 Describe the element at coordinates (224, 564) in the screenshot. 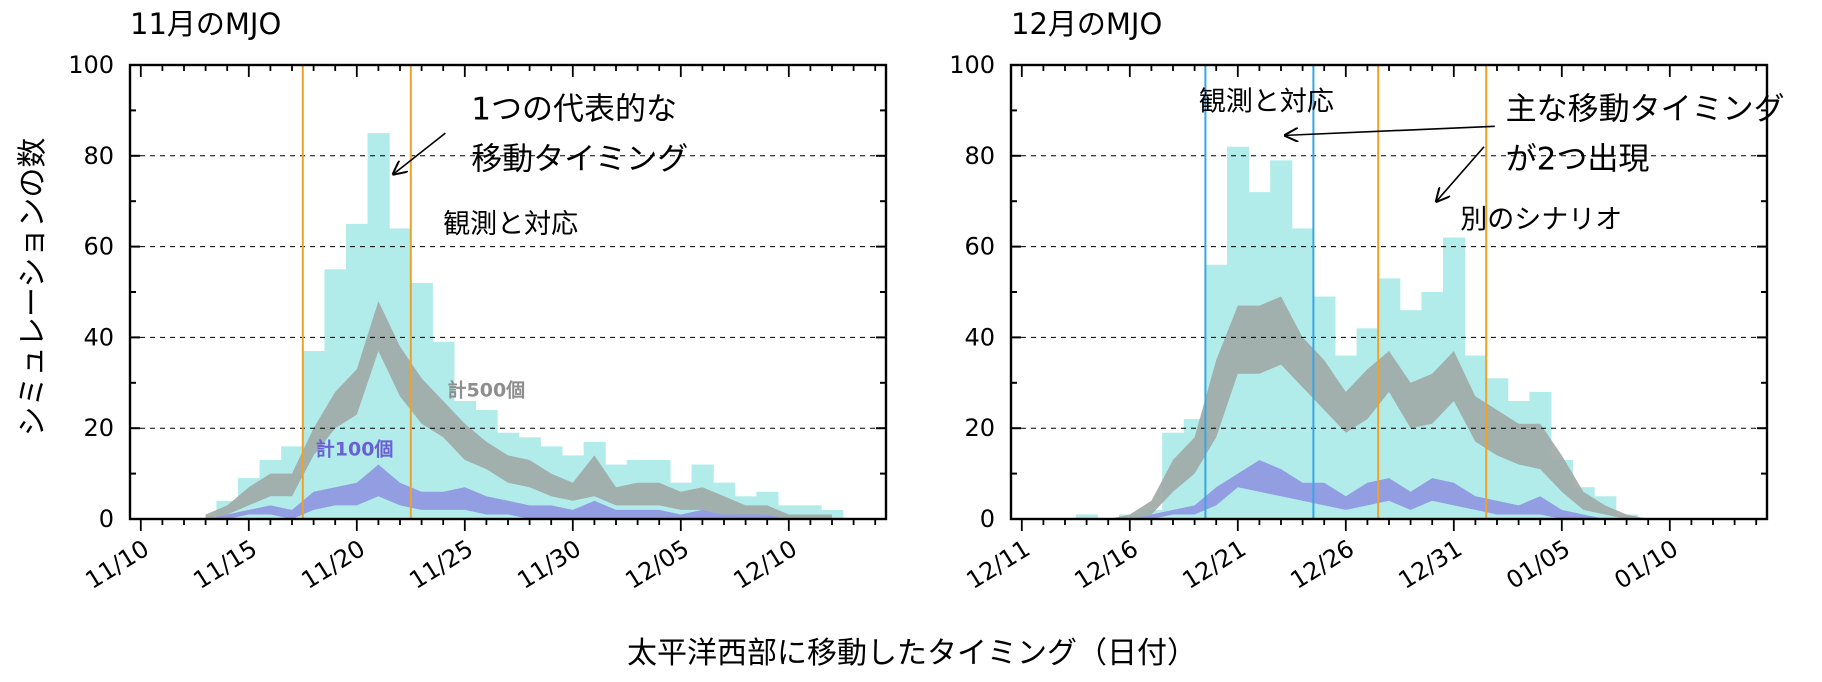

I see `x-tick-label: 11/15` at that location.